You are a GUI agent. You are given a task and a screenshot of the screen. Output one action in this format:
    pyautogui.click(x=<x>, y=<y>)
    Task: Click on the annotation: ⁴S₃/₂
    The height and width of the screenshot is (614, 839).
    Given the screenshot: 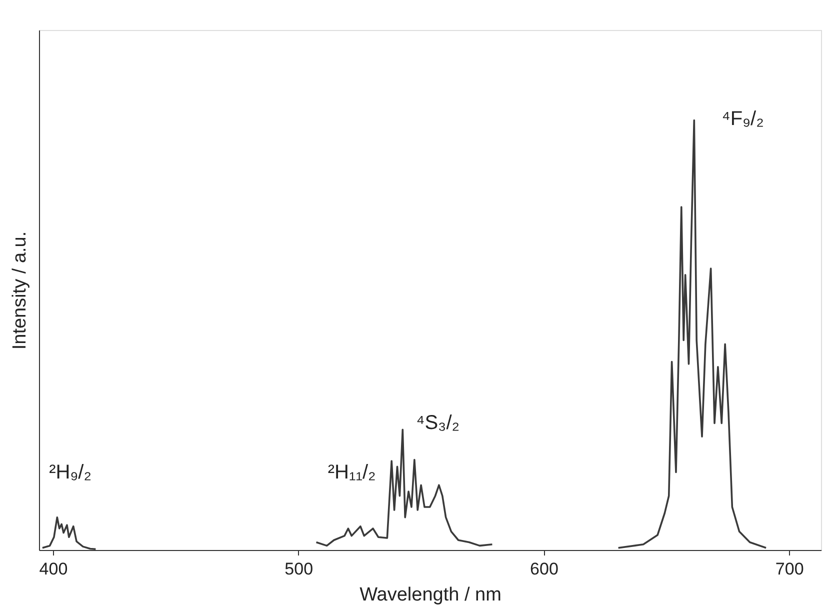 What is the action you would take?
    pyautogui.click(x=438, y=423)
    